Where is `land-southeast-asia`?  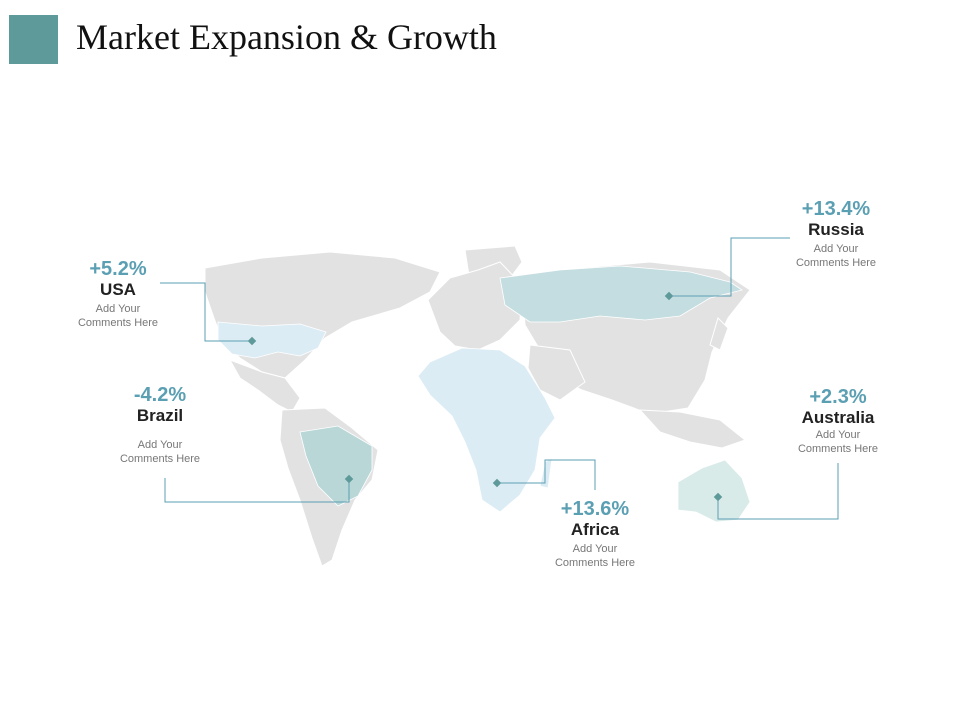 land-southeast-asia is located at coordinates (692, 429).